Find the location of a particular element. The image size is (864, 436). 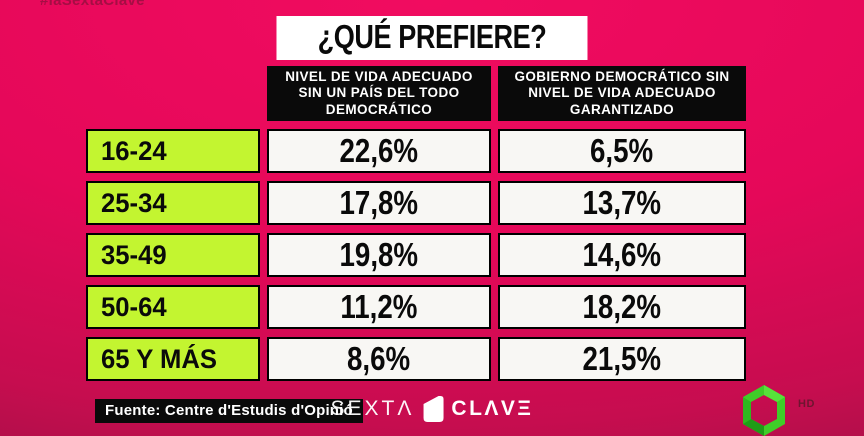

lasexta-channel-bug: HD is located at coordinates (776, 410).